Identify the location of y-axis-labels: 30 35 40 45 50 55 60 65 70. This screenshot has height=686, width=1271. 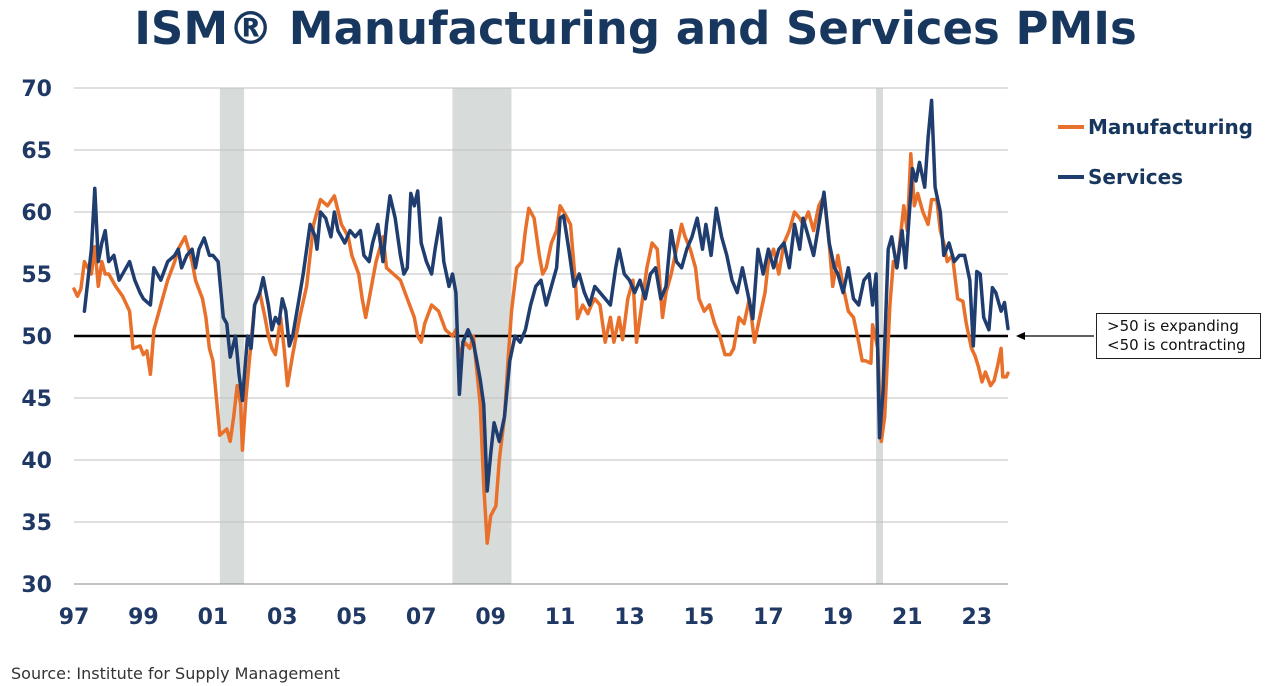
(36, 337).